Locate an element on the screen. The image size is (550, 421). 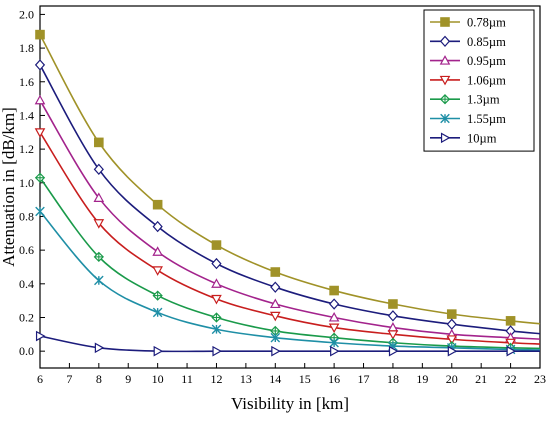
y-tick-label: 0.2 is located at coordinates (26, 317).